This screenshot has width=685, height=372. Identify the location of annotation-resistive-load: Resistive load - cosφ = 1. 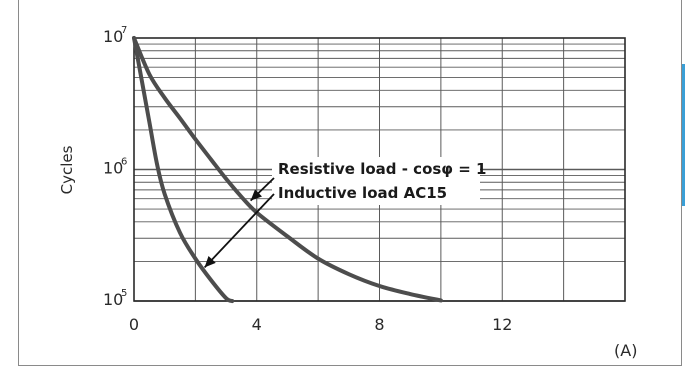
(382, 169).